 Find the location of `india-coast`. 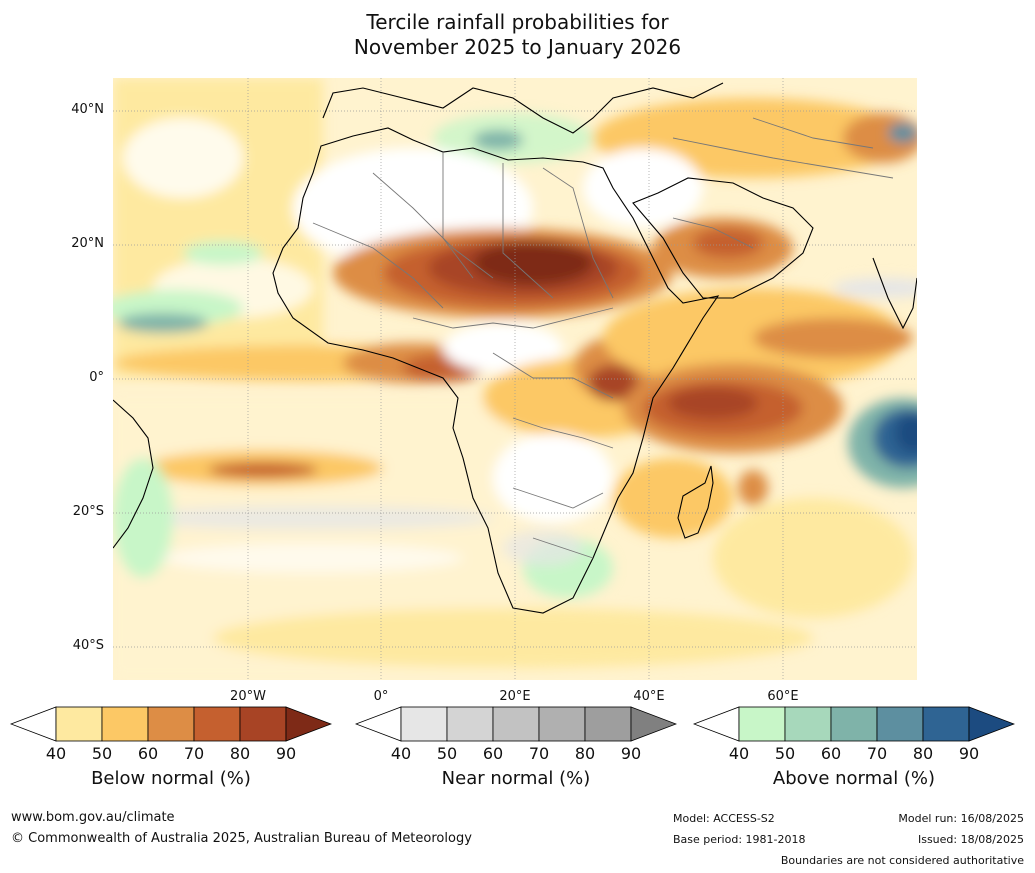

india-coast is located at coordinates (894, 293).